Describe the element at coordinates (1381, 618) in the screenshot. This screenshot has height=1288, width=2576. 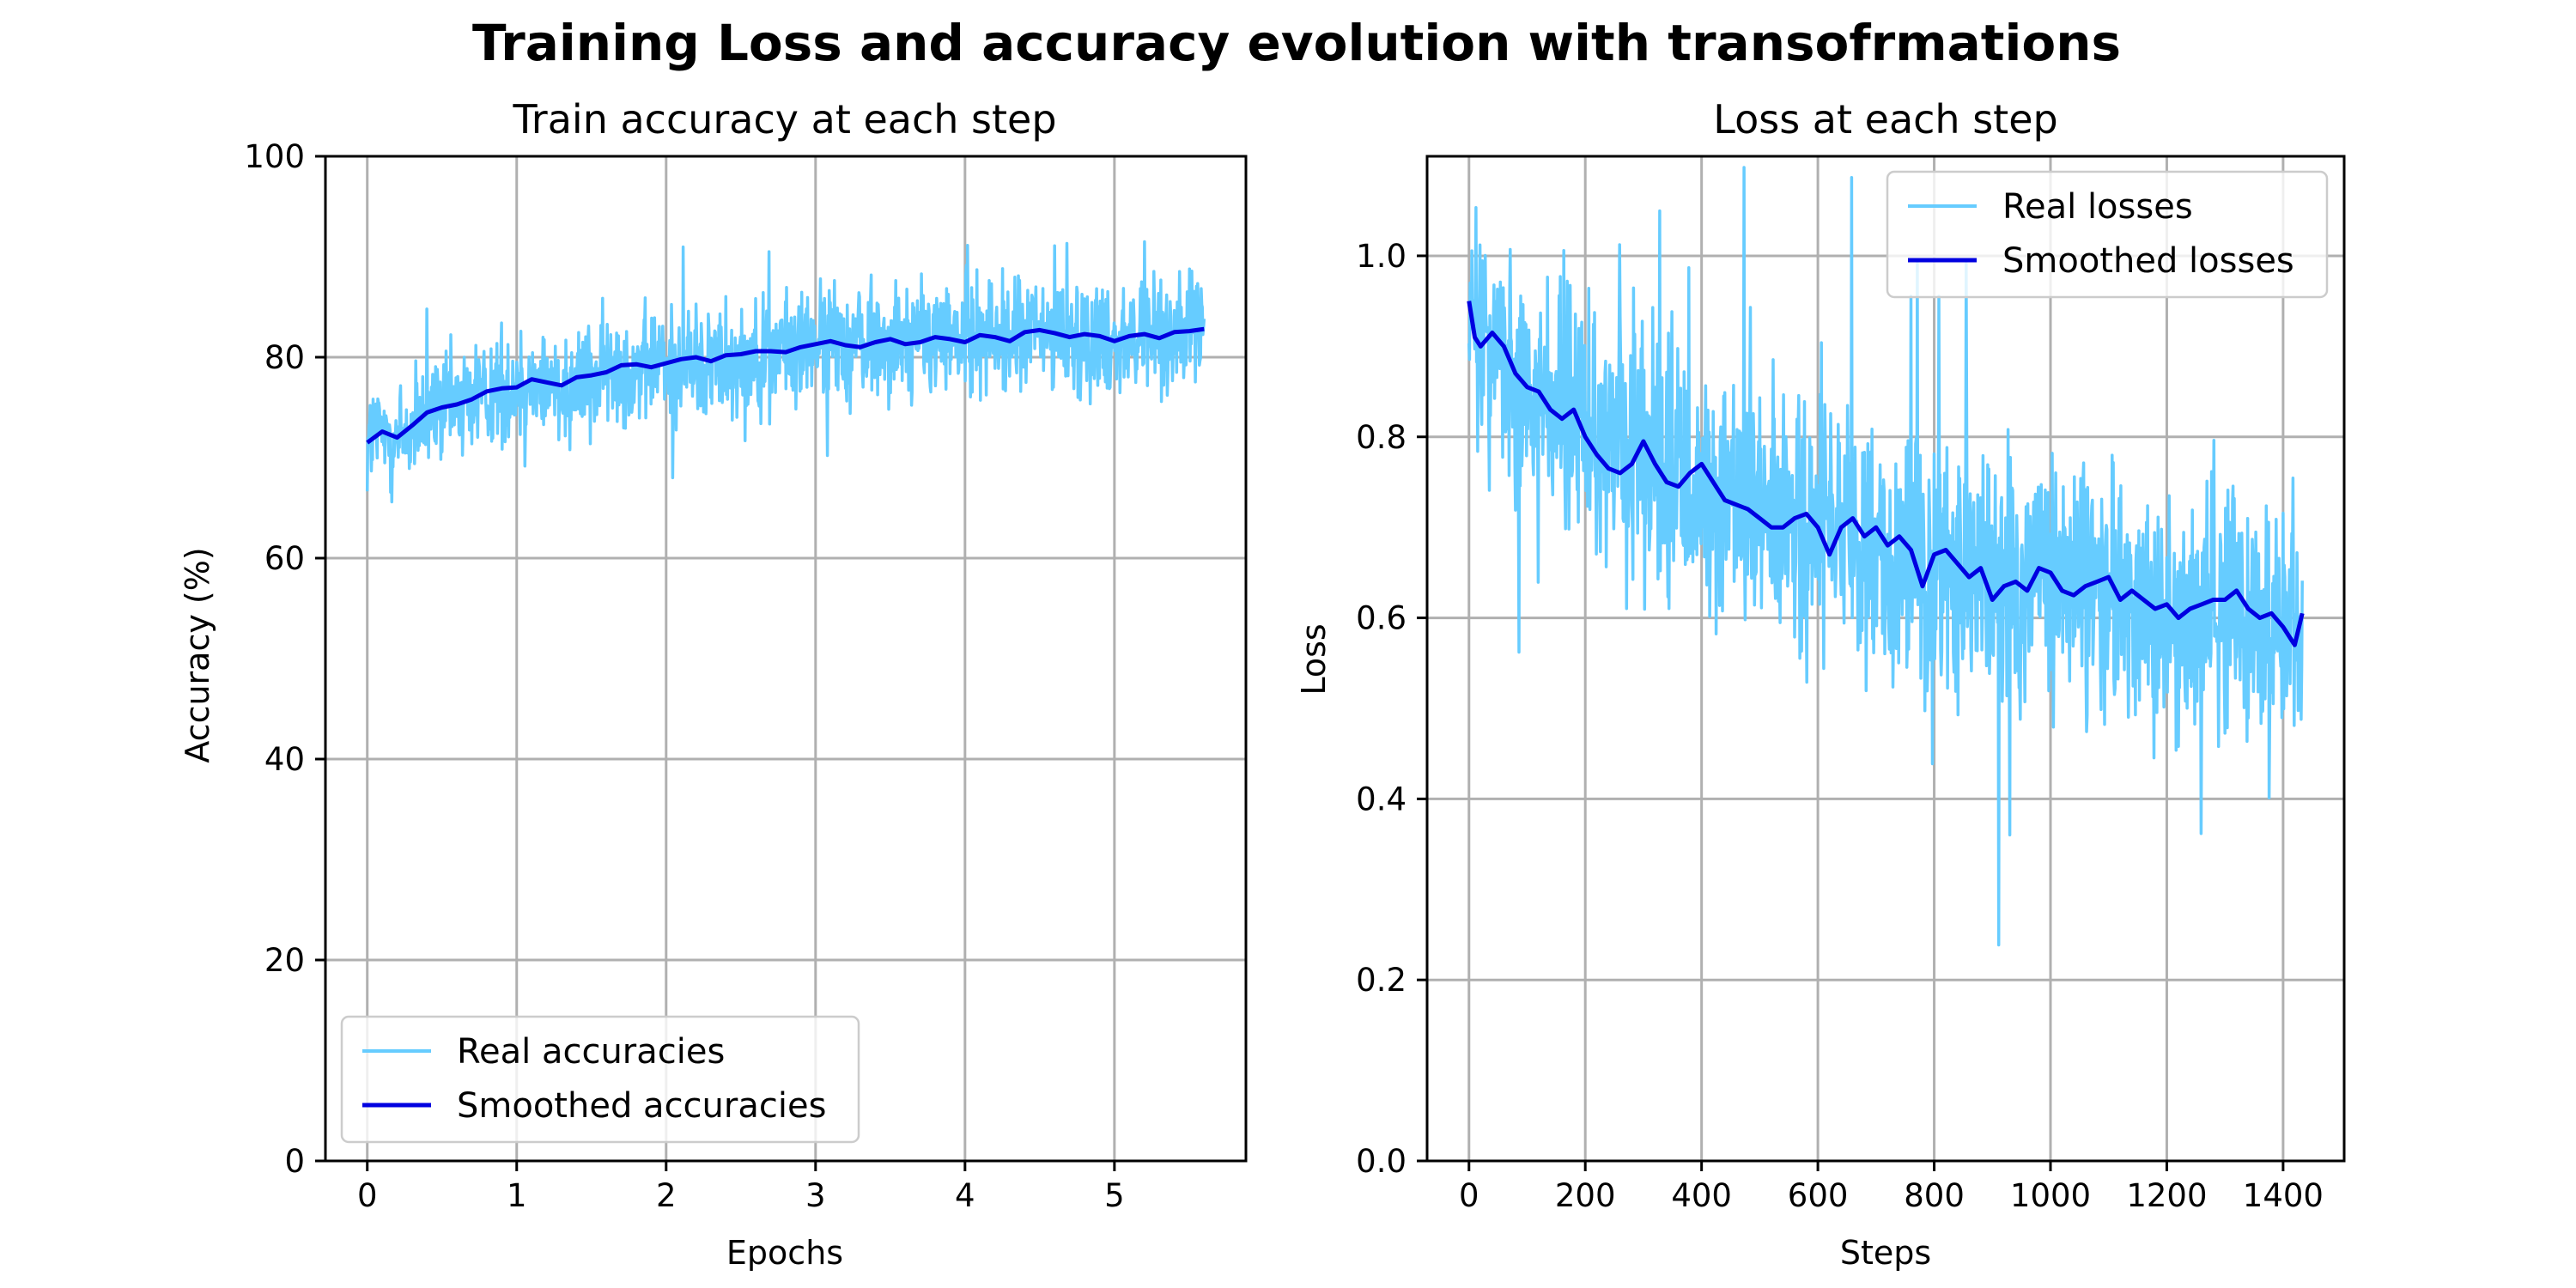
I see `loss-y-tick-label: 0.6` at that location.